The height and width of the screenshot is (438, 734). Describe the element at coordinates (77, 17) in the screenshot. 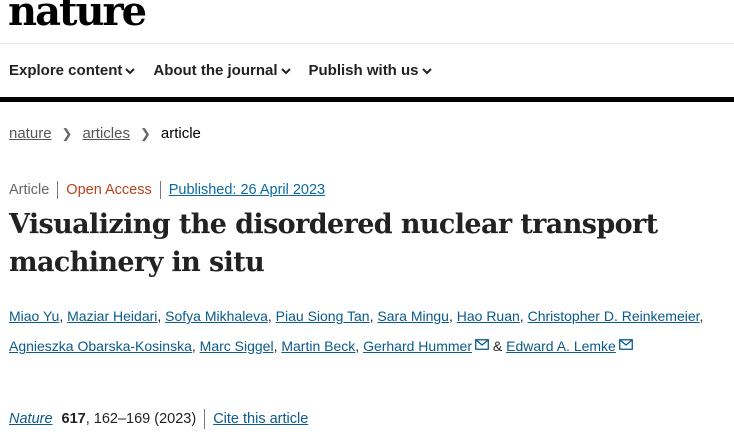

I see `nature-logo: nature` at that location.